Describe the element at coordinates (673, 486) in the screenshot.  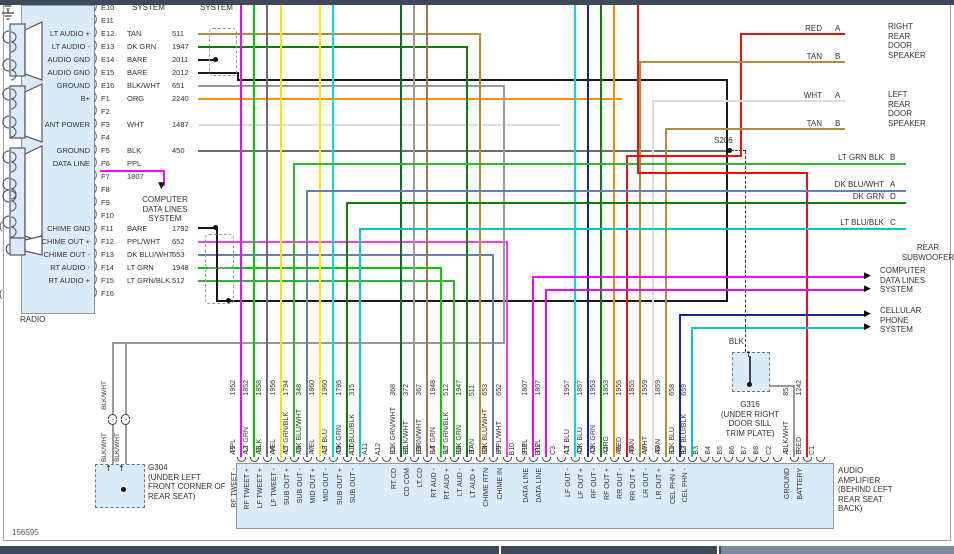
I see `amp-pin-signal: CEL PHN +` at that location.